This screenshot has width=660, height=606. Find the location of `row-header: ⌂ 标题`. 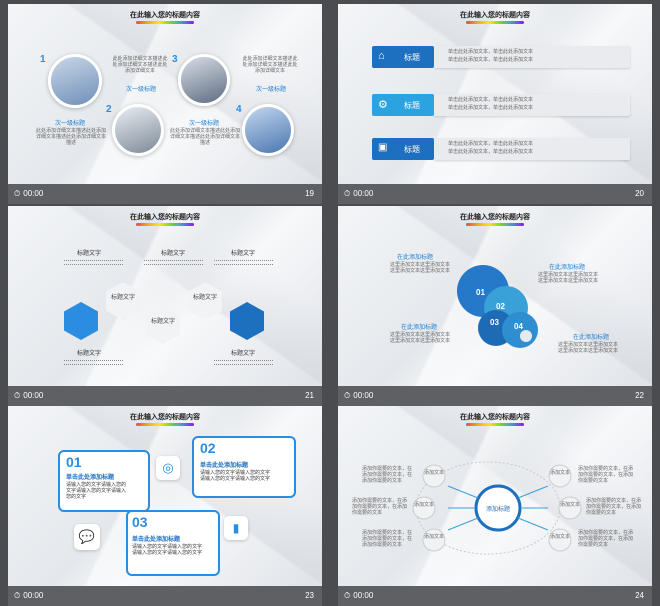

row-header: ⌂ 标题 is located at coordinates (403, 57).